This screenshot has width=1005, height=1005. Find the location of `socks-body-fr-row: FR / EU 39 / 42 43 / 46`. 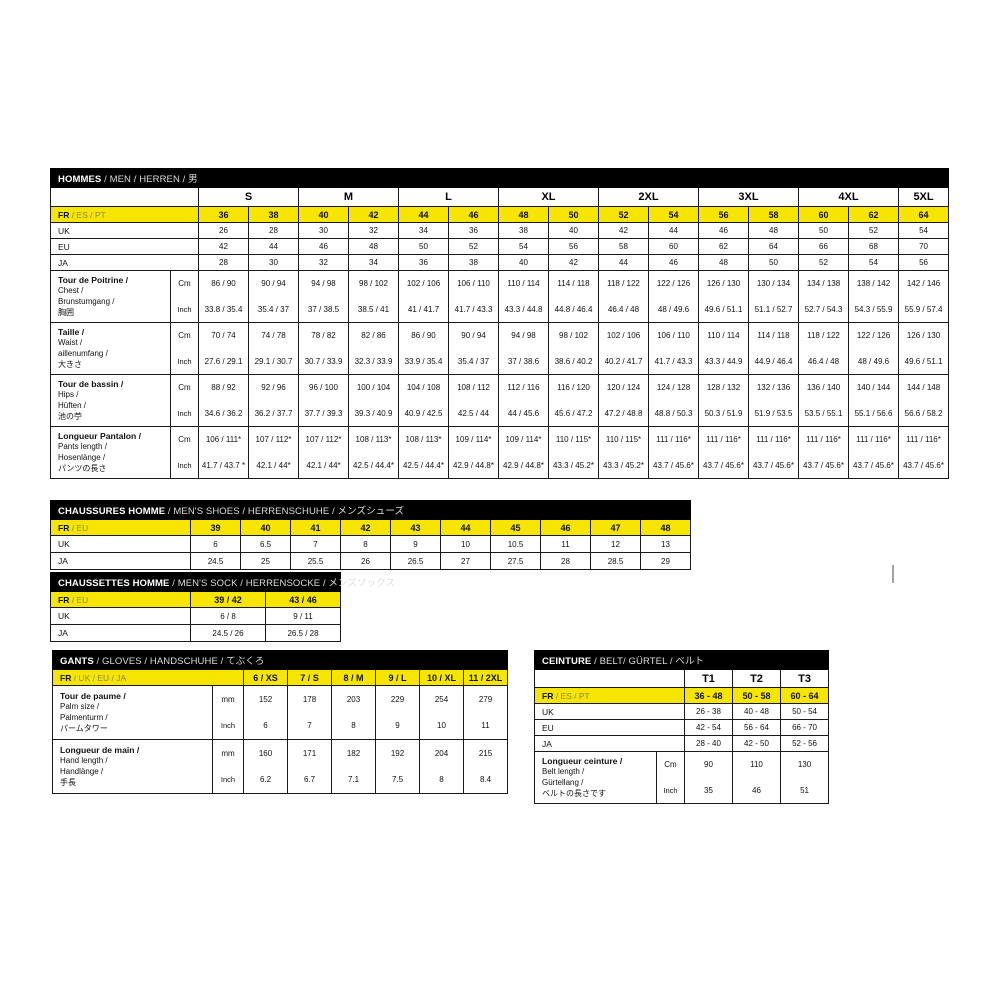

socks-body-fr-row: FR / EU 39 / 42 43 / 46 is located at coordinates (196, 599).